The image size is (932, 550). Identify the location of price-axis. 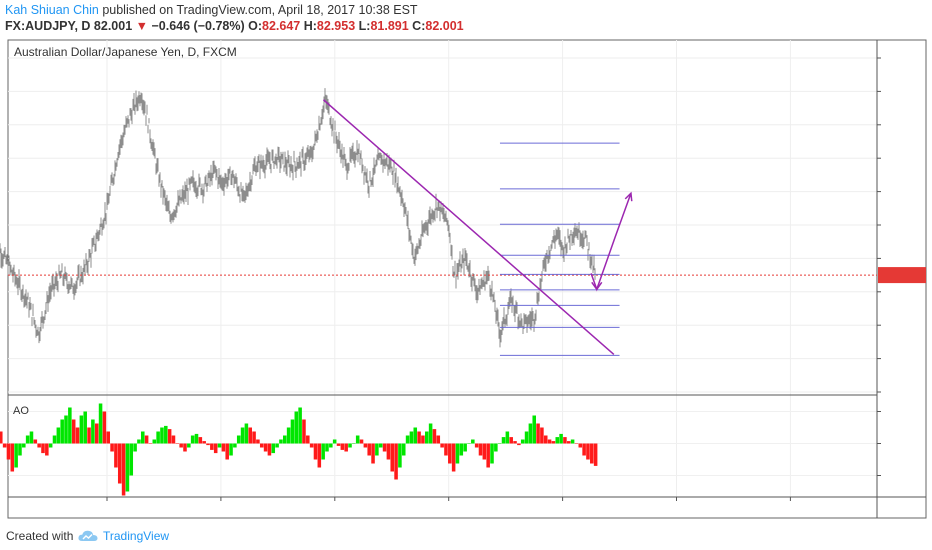
(901, 225).